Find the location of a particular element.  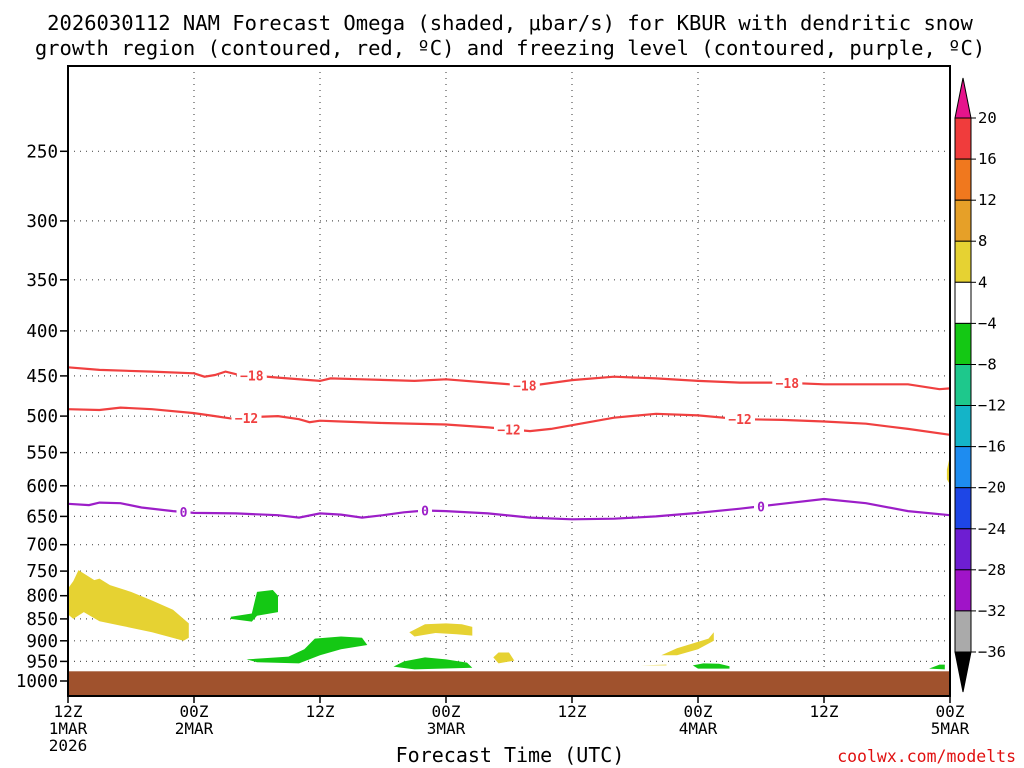

colorbar-label: 16 is located at coordinates (987, 159).